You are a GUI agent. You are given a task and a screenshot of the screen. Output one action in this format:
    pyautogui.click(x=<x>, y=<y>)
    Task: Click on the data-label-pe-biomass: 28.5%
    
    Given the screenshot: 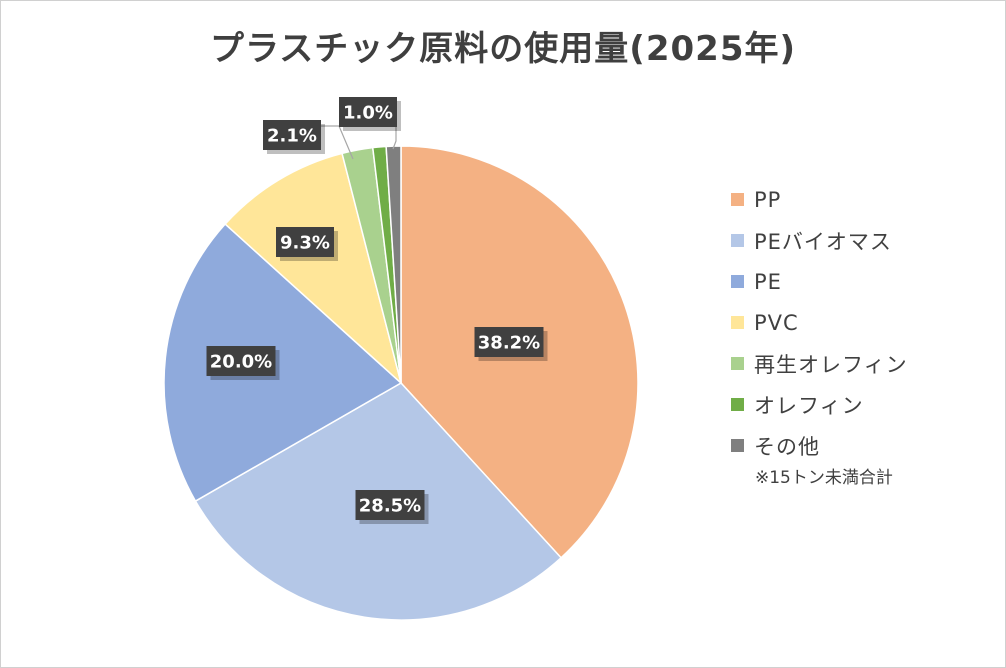 What is the action you would take?
    pyautogui.click(x=392, y=507)
    